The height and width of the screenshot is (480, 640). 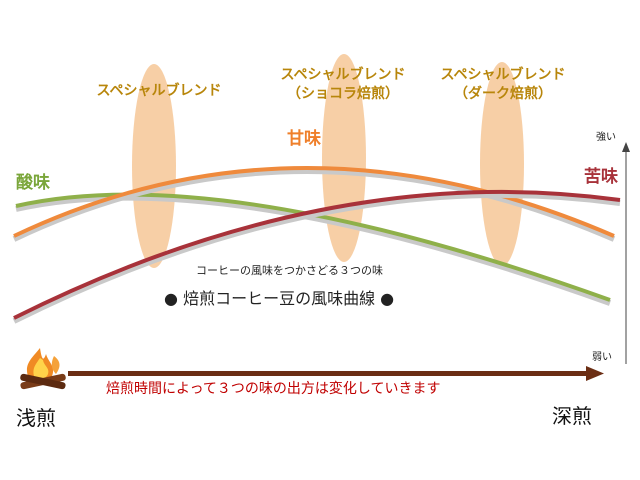 What do you see at coordinates (33, 183) in the screenshot?
I see `sourness-label: 酸味` at bounding box center [33, 183].